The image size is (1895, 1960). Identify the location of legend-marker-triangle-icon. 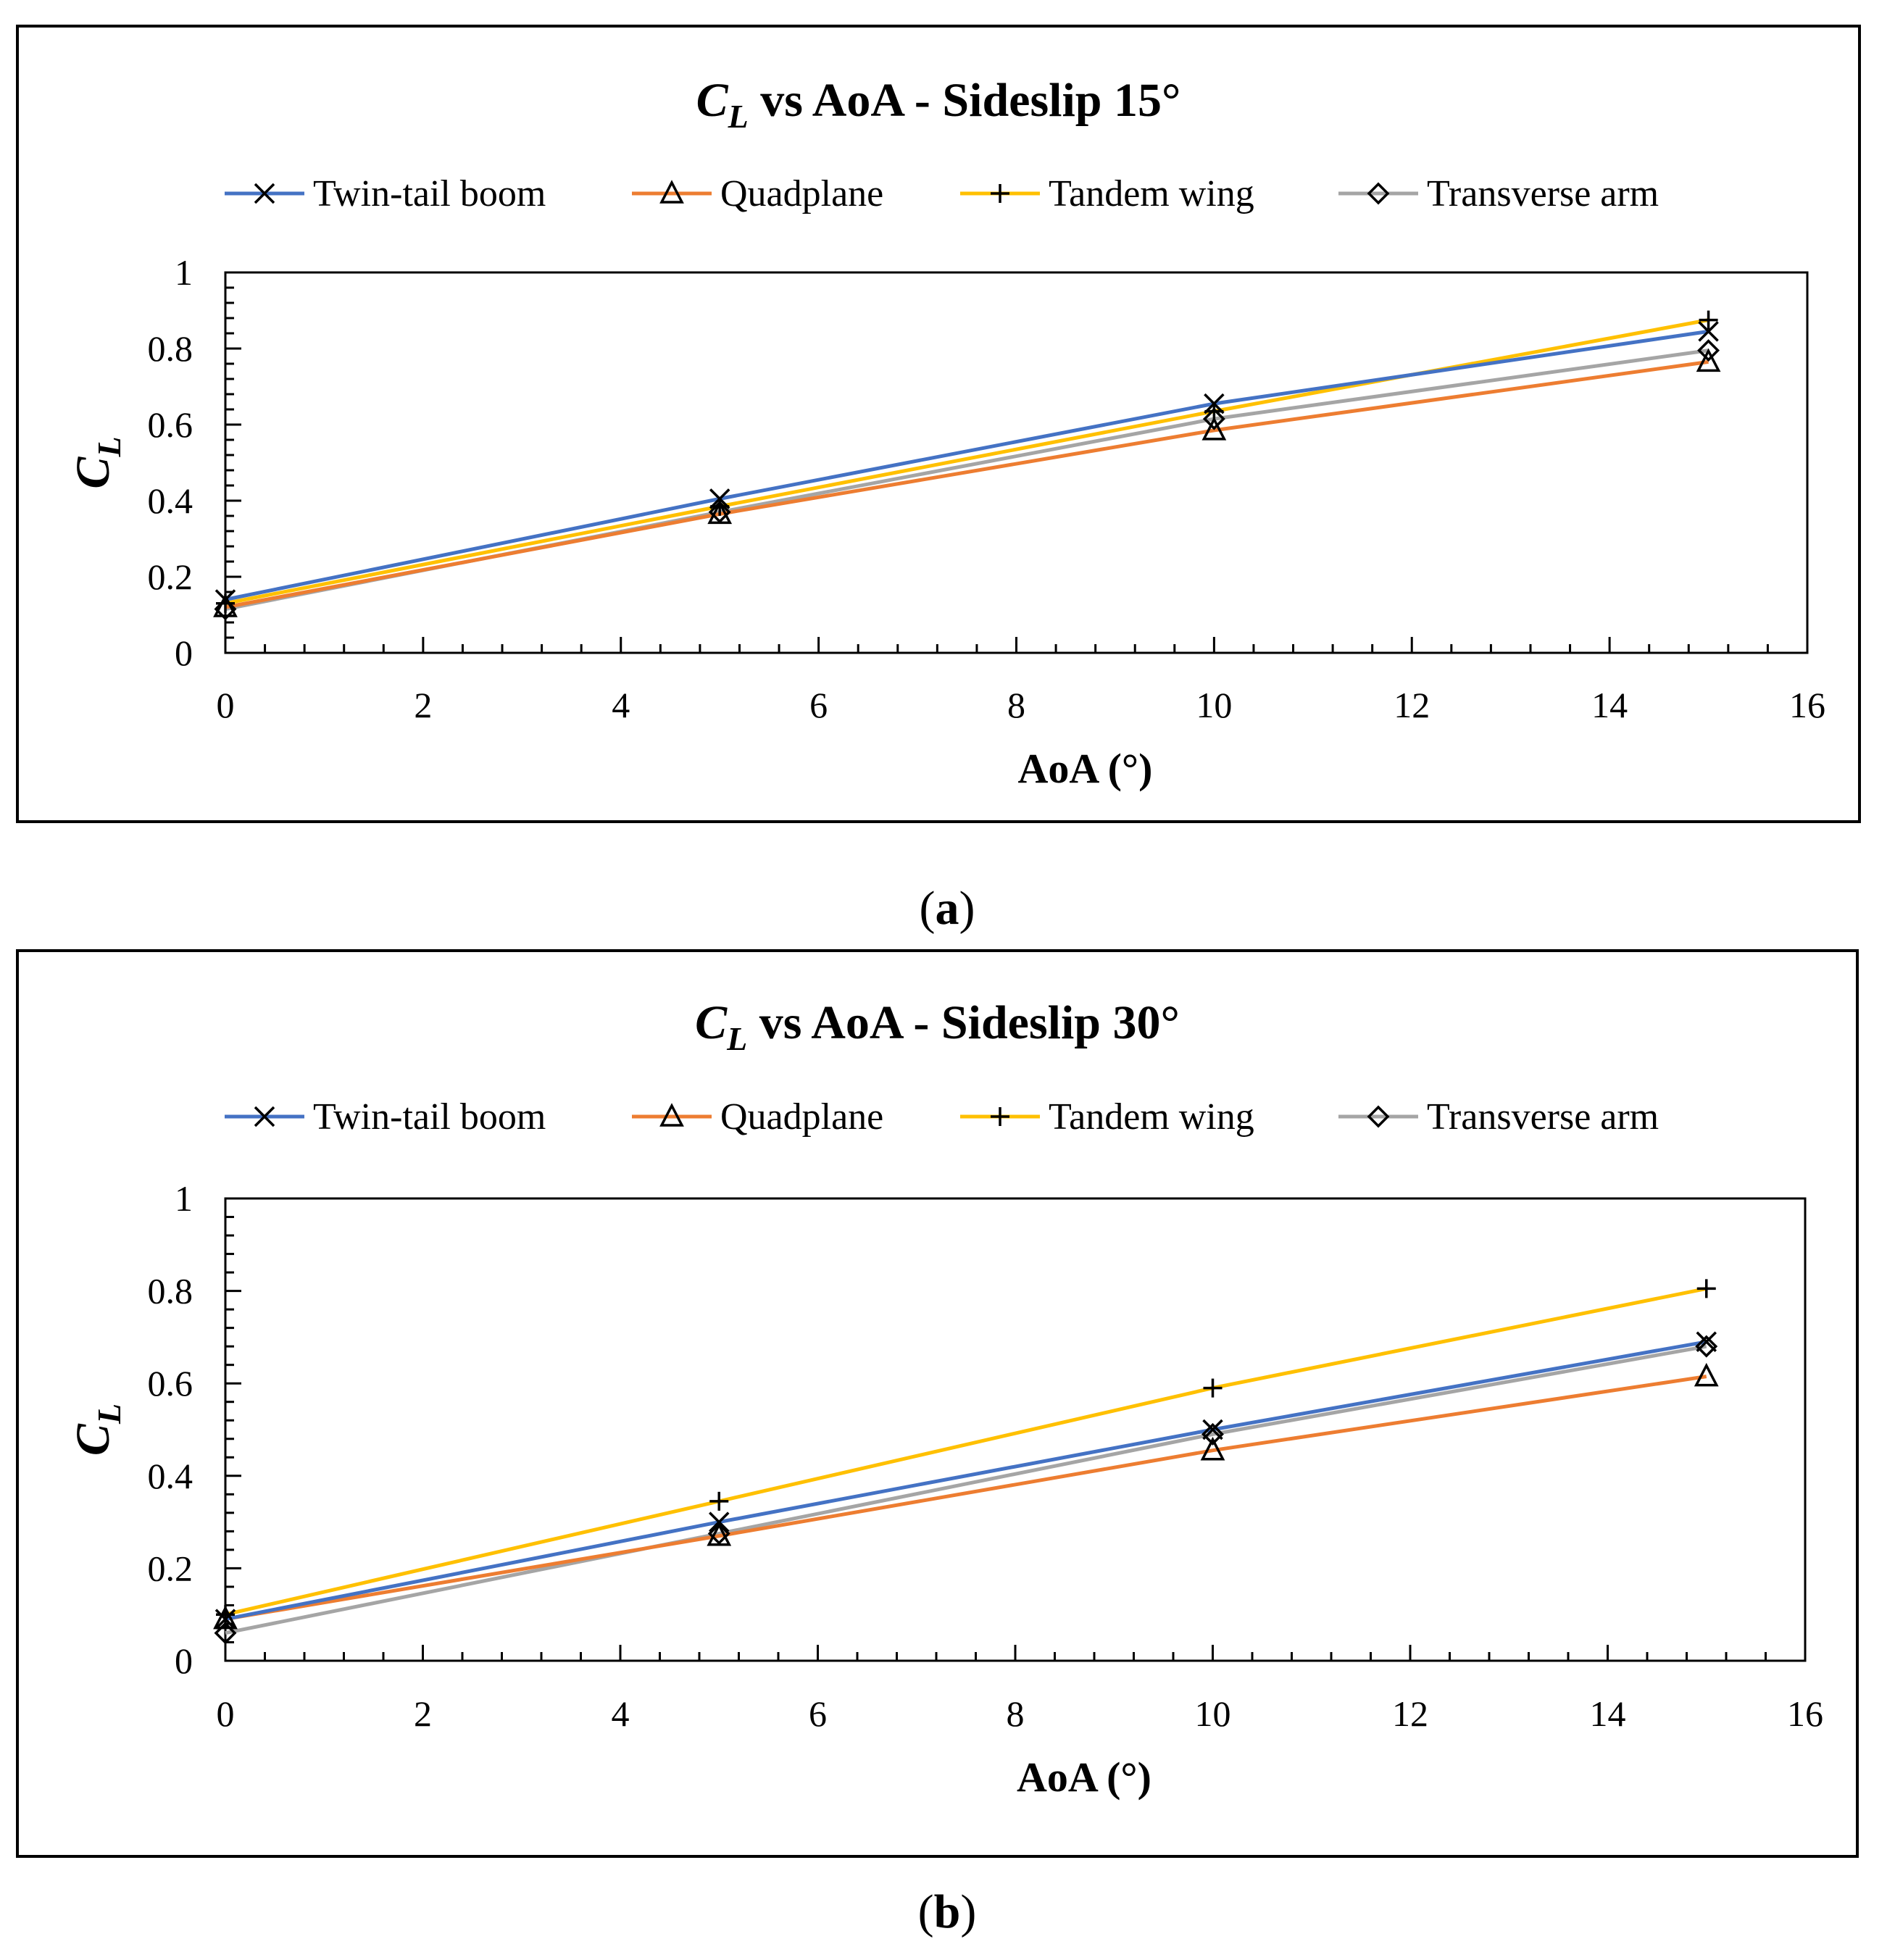
(671, 1115).